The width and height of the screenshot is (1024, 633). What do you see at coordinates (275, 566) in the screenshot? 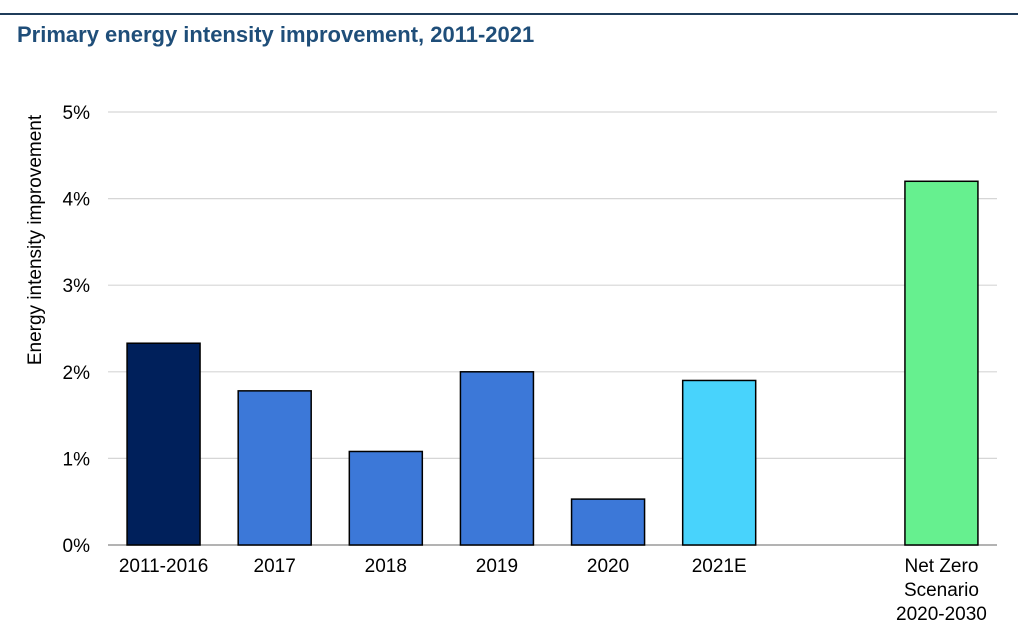
I see `x-tick-label: 2017` at bounding box center [275, 566].